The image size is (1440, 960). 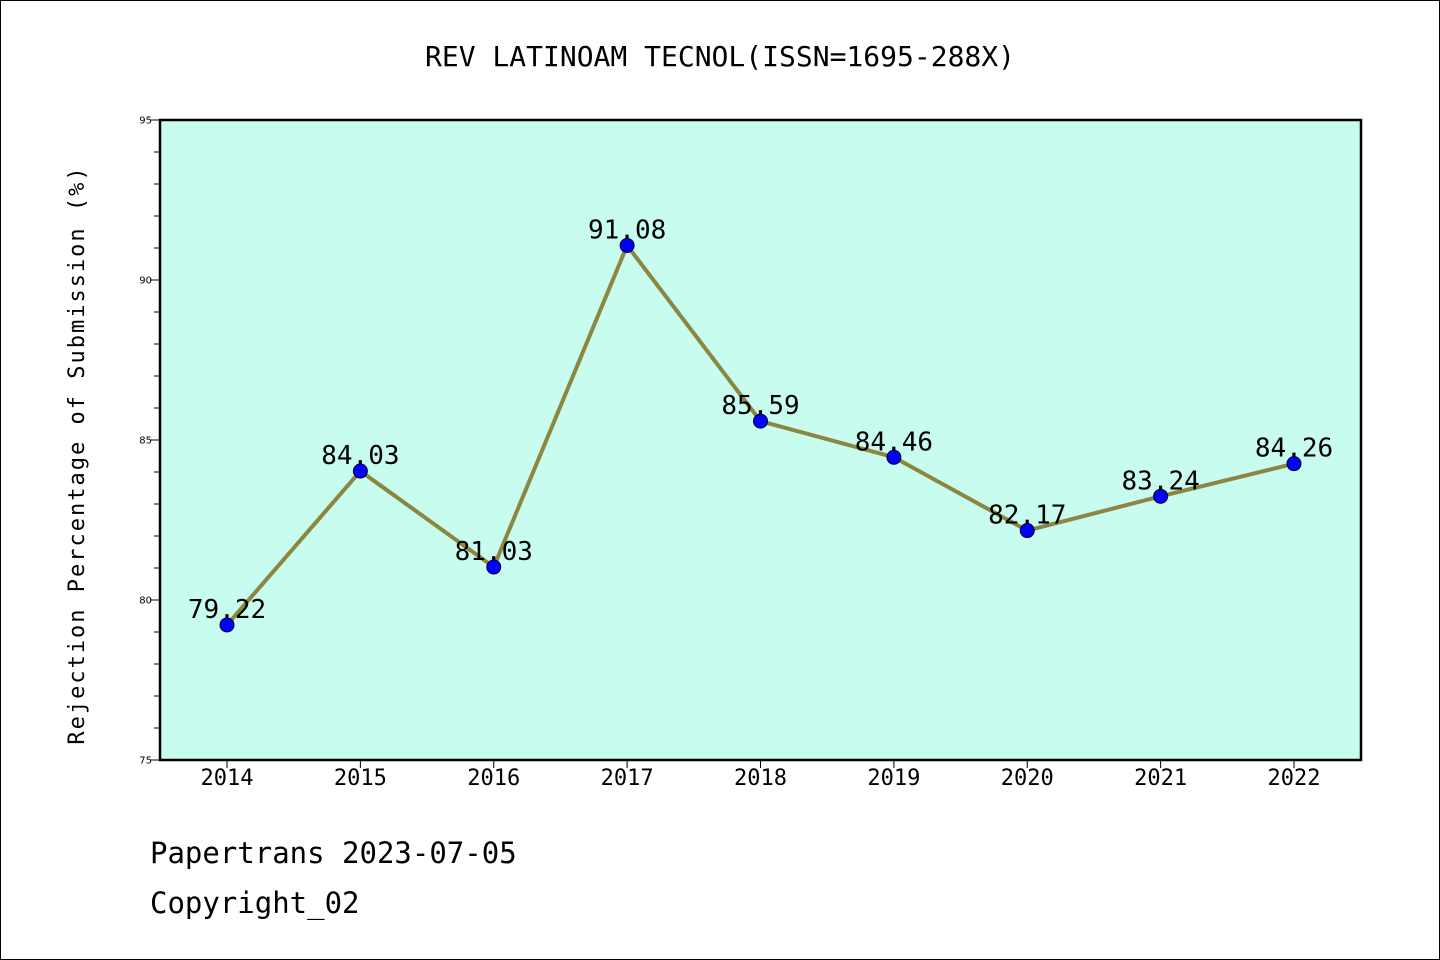 I want to click on x-tick-label: 2020, so click(x=1027, y=778).